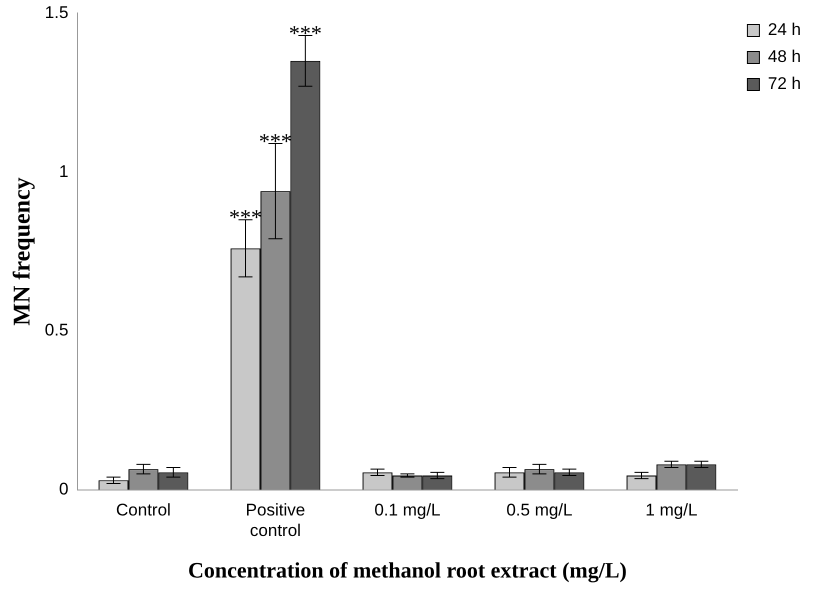  What do you see at coordinates (63, 488) in the screenshot?
I see `y-tick-label: 0` at bounding box center [63, 488].